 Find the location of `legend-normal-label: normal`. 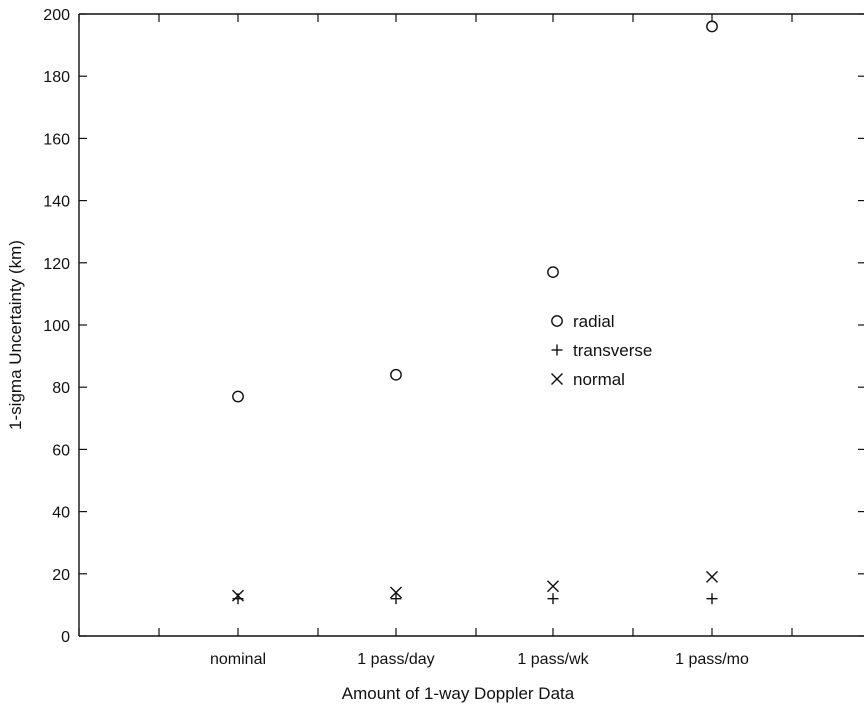

legend-normal-label: normal is located at coordinates (599, 379).